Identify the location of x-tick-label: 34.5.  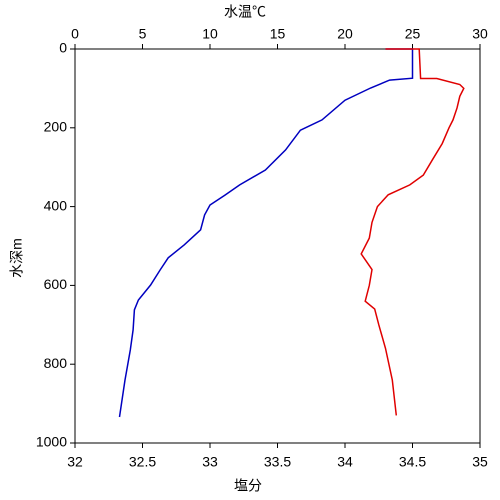
(412, 462).